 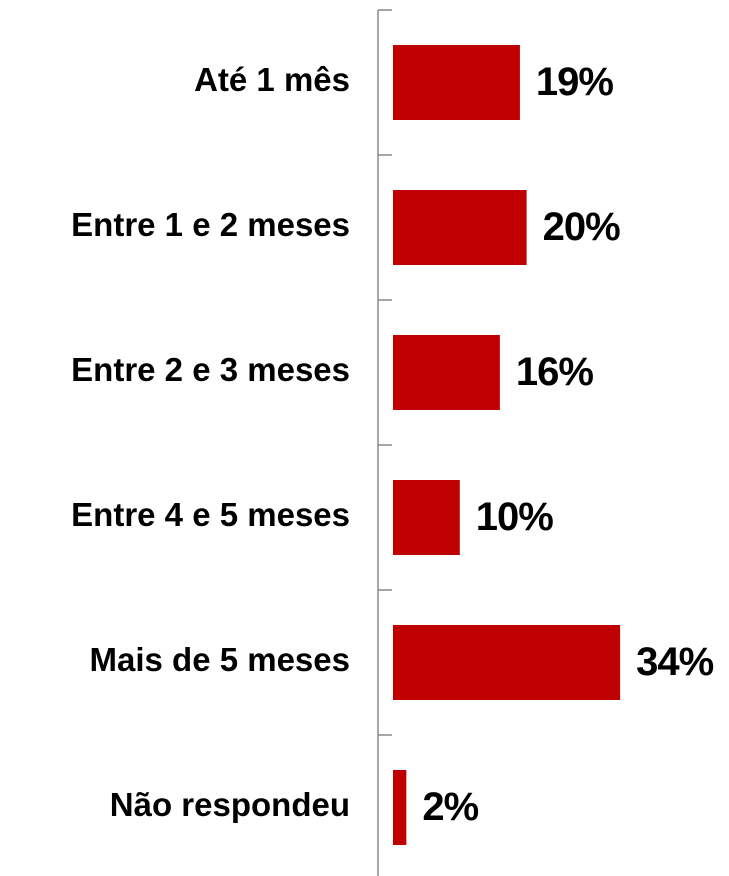 What do you see at coordinates (230, 804) in the screenshot?
I see `category-label: Não respondeu` at bounding box center [230, 804].